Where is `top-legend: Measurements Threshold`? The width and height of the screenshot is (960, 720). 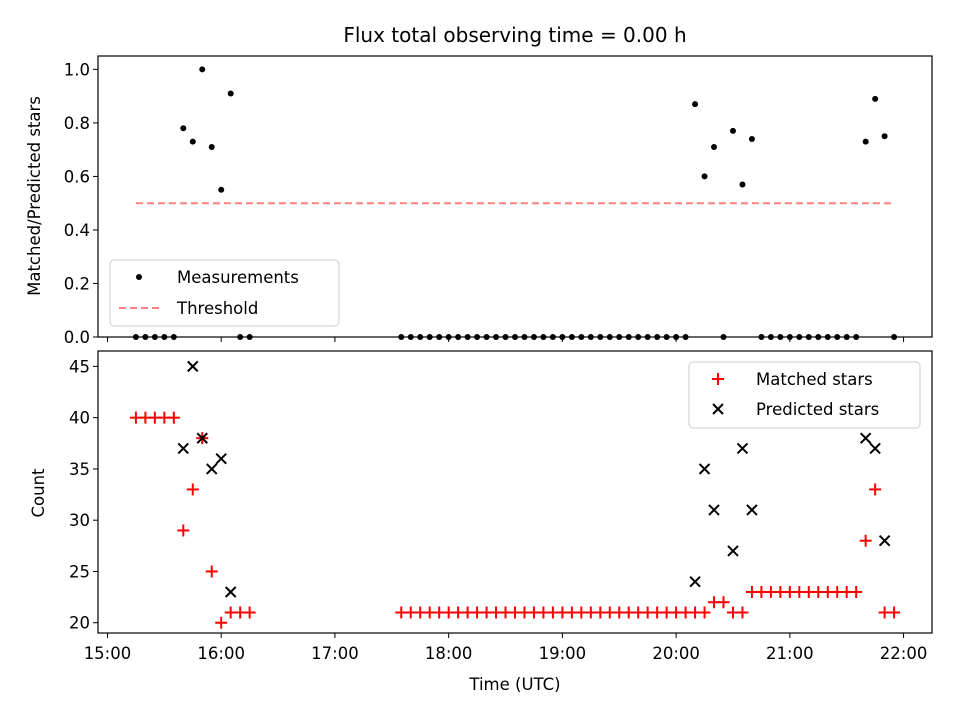 top-legend: Measurements Threshold is located at coordinates (224, 293).